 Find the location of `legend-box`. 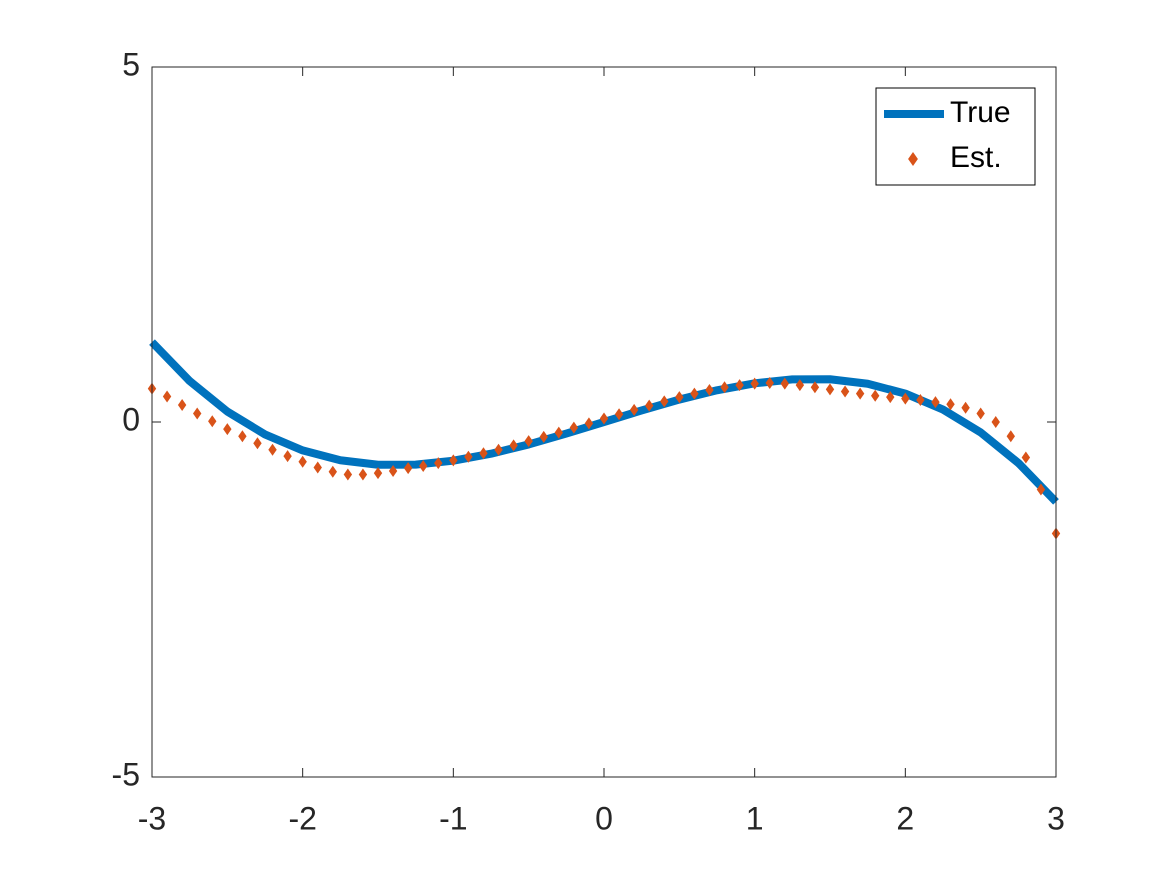

legend-box is located at coordinates (955, 136).